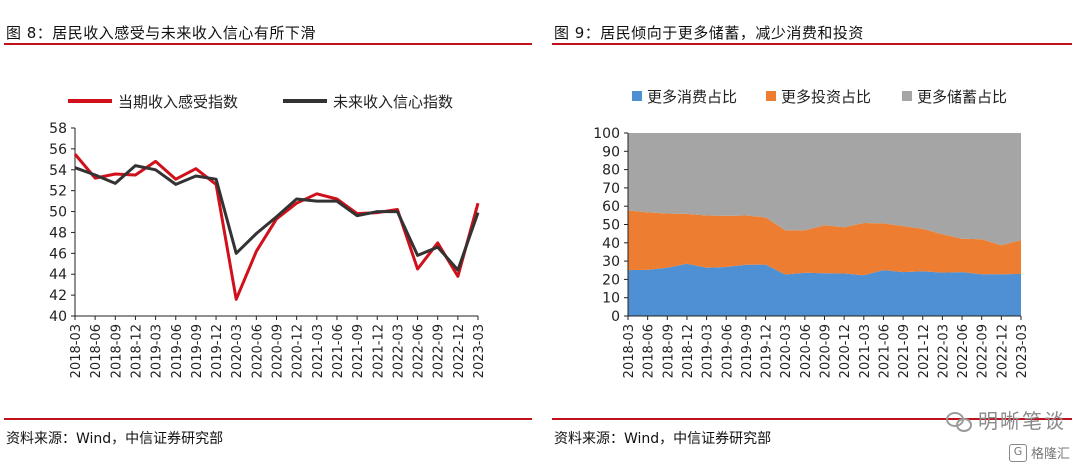 The width and height of the screenshot is (1080, 468). Describe the element at coordinates (1050, 454) in the screenshot. I see `badge-text: 格隆汇` at that location.